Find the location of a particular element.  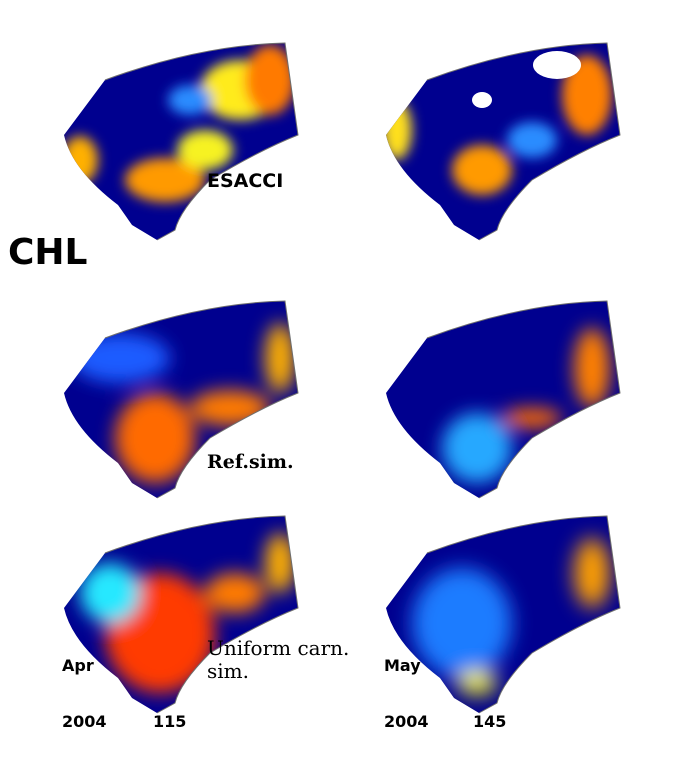

row-label-refsim: Ref.sim. is located at coordinates (250, 462).